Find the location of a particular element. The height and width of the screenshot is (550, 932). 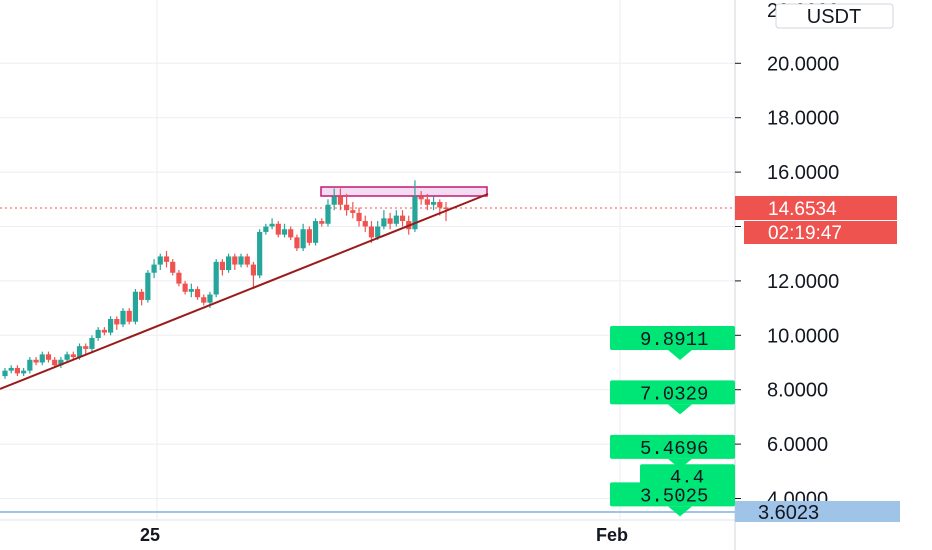

currency-button-label: USDT is located at coordinates (834, 17).